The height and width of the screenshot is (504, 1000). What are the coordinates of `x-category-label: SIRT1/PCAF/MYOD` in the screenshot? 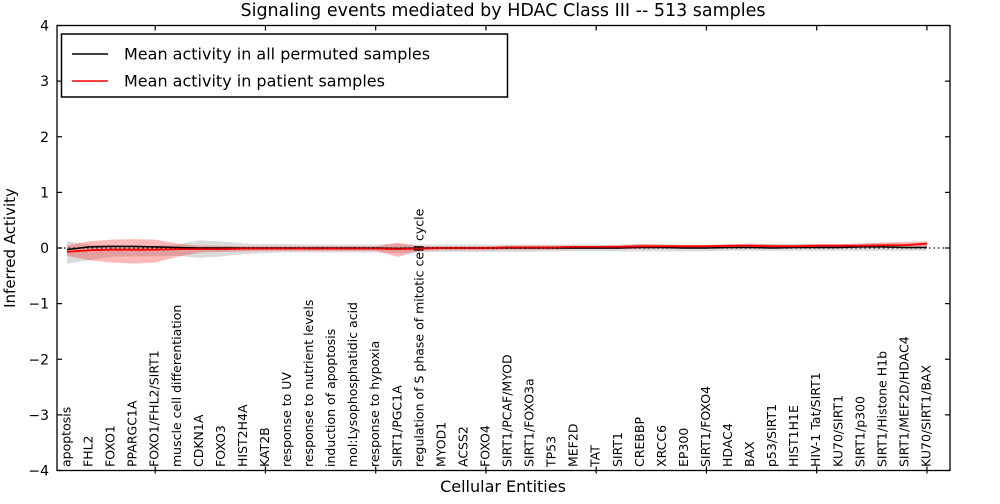 It's located at (507, 410).